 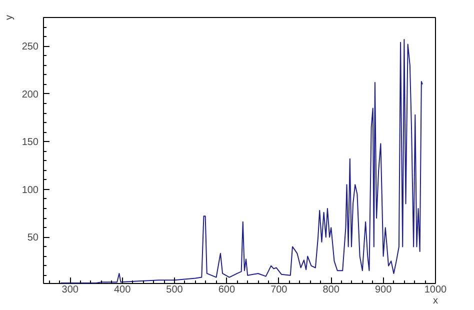 What do you see at coordinates (436, 290) in the screenshot?
I see `x-tick-label: 1000` at bounding box center [436, 290].